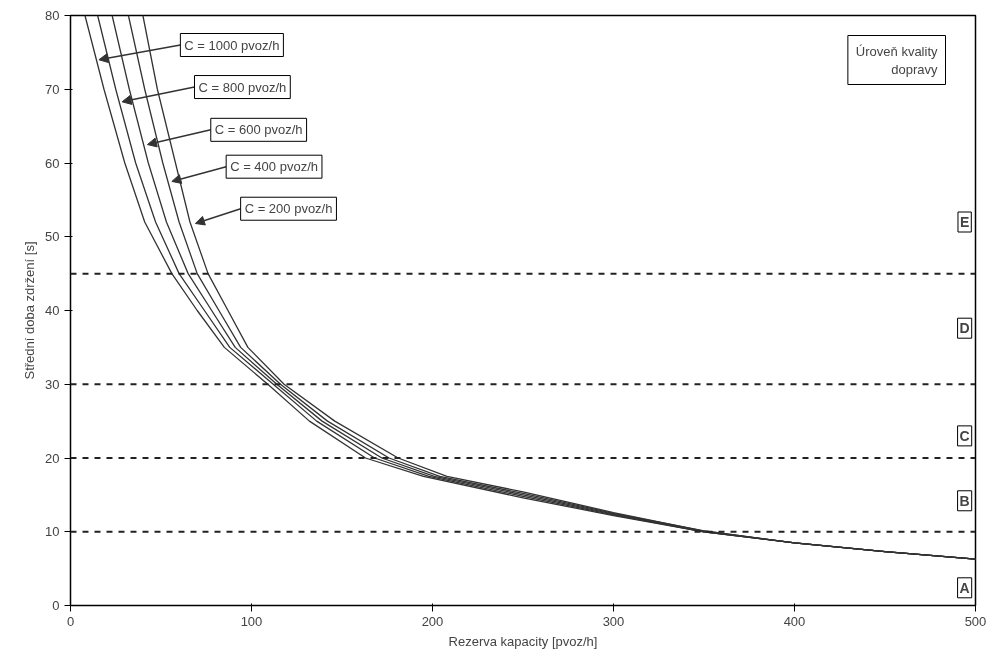  Describe the element at coordinates (964, 587) in the screenshot. I see `annotation: A` at that location.